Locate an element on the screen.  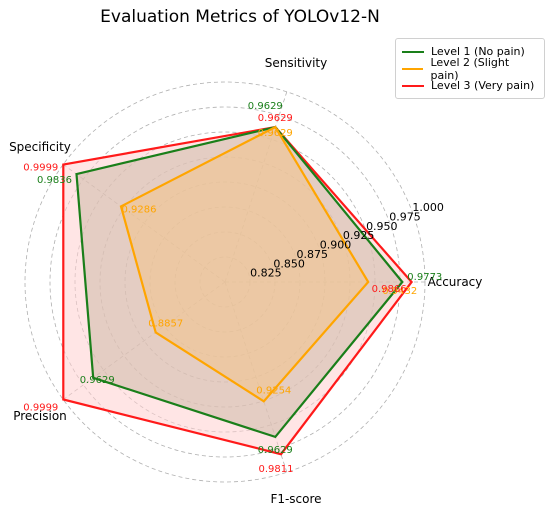
value-label: 0.9286 is located at coordinates (139, 209).